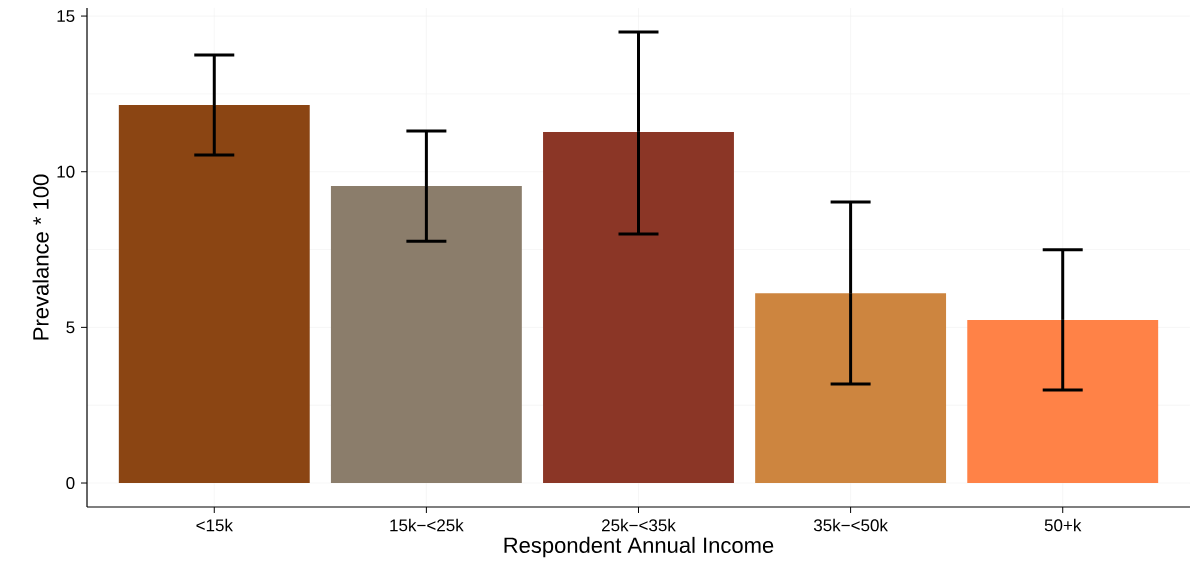  Describe the element at coordinates (66, 171) in the screenshot. I see `y-tick-label: 10` at that location.